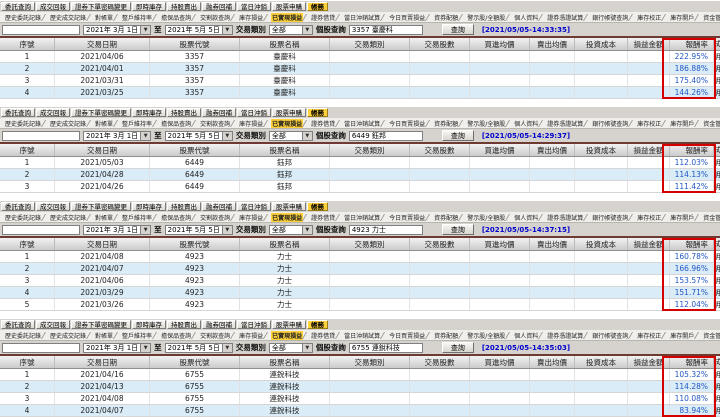 Image resolution: width=720 pixels, height=417 pixels. I want to click on sub-tab: 資券配額, so click(446, 124).